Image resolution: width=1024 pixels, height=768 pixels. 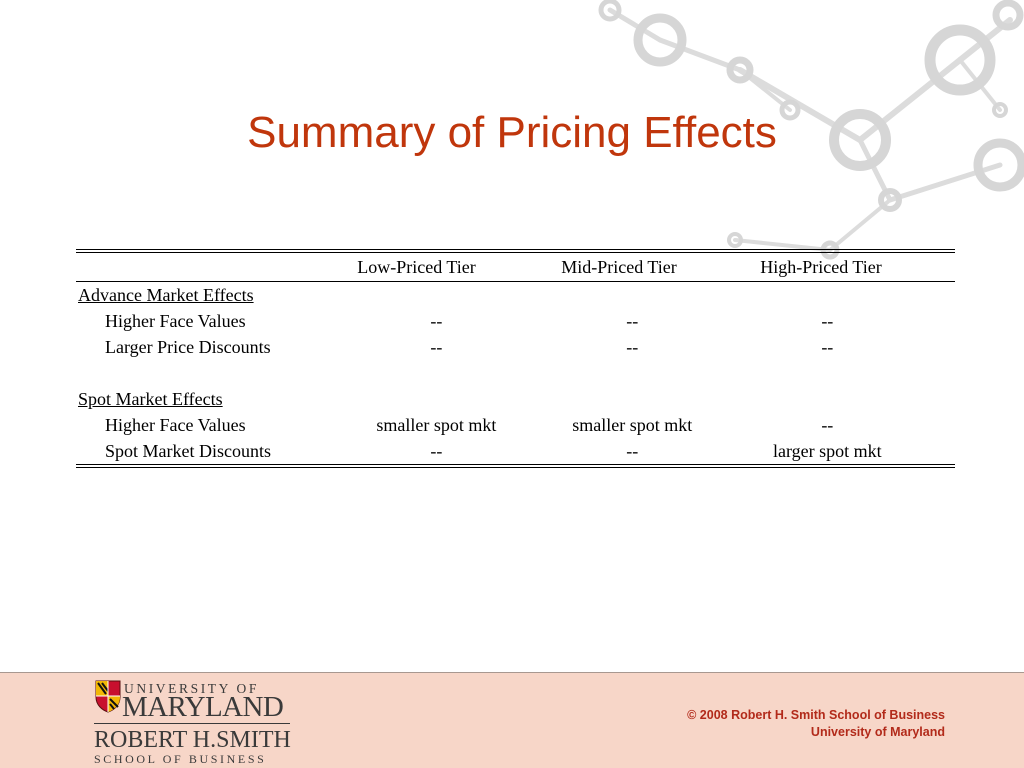 What do you see at coordinates (192, 740) in the screenshot?
I see `logo-text-robert-h-smith: ROBERT H.SMITH` at bounding box center [192, 740].